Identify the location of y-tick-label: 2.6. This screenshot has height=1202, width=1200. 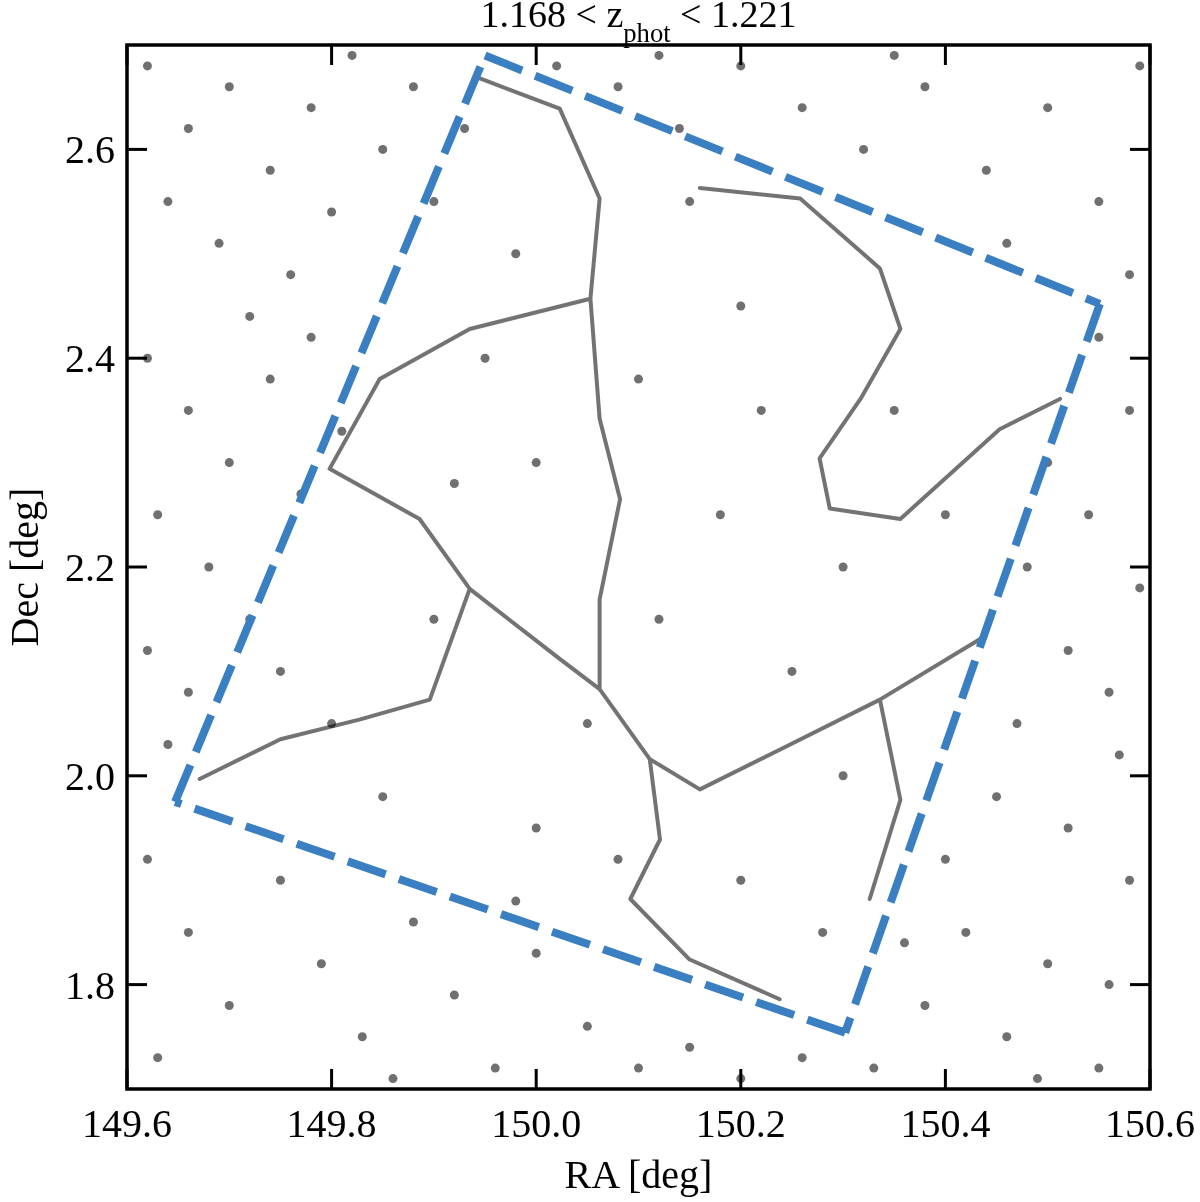
(90, 150).